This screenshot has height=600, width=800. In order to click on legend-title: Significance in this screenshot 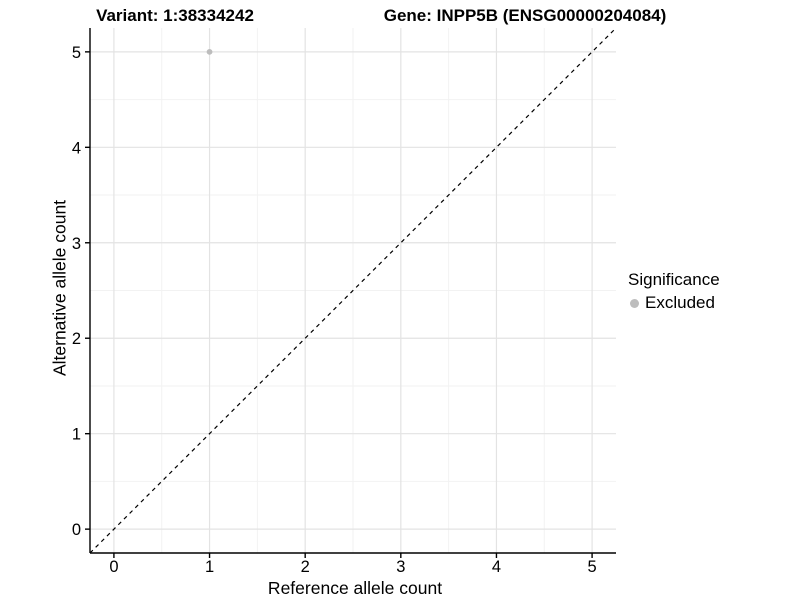, I will do `click(674, 279)`.